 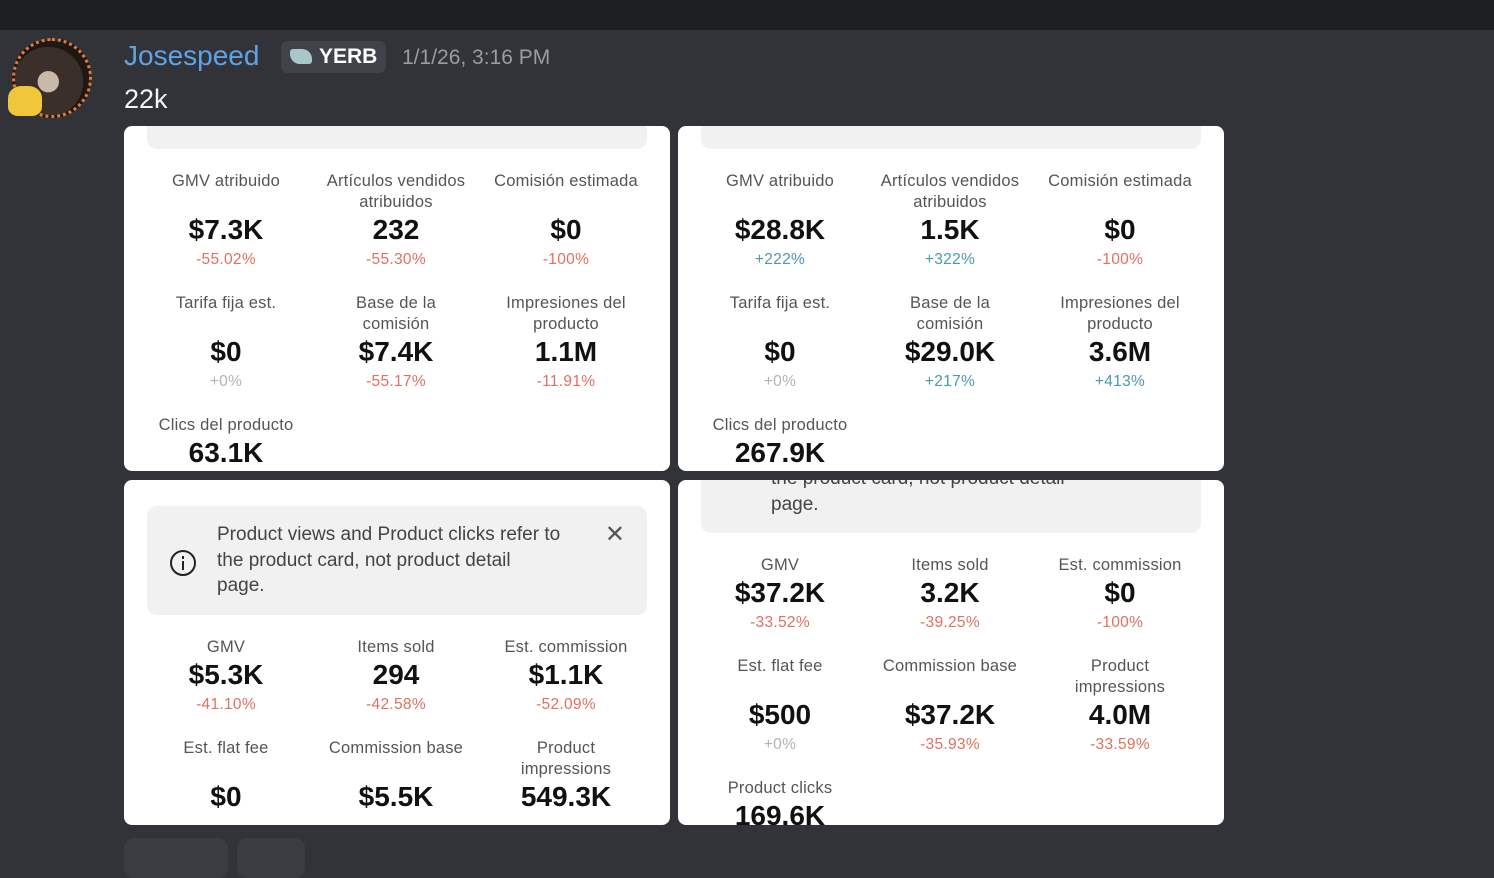 I want to click on metric-value: $1.1K, so click(x=566, y=674).